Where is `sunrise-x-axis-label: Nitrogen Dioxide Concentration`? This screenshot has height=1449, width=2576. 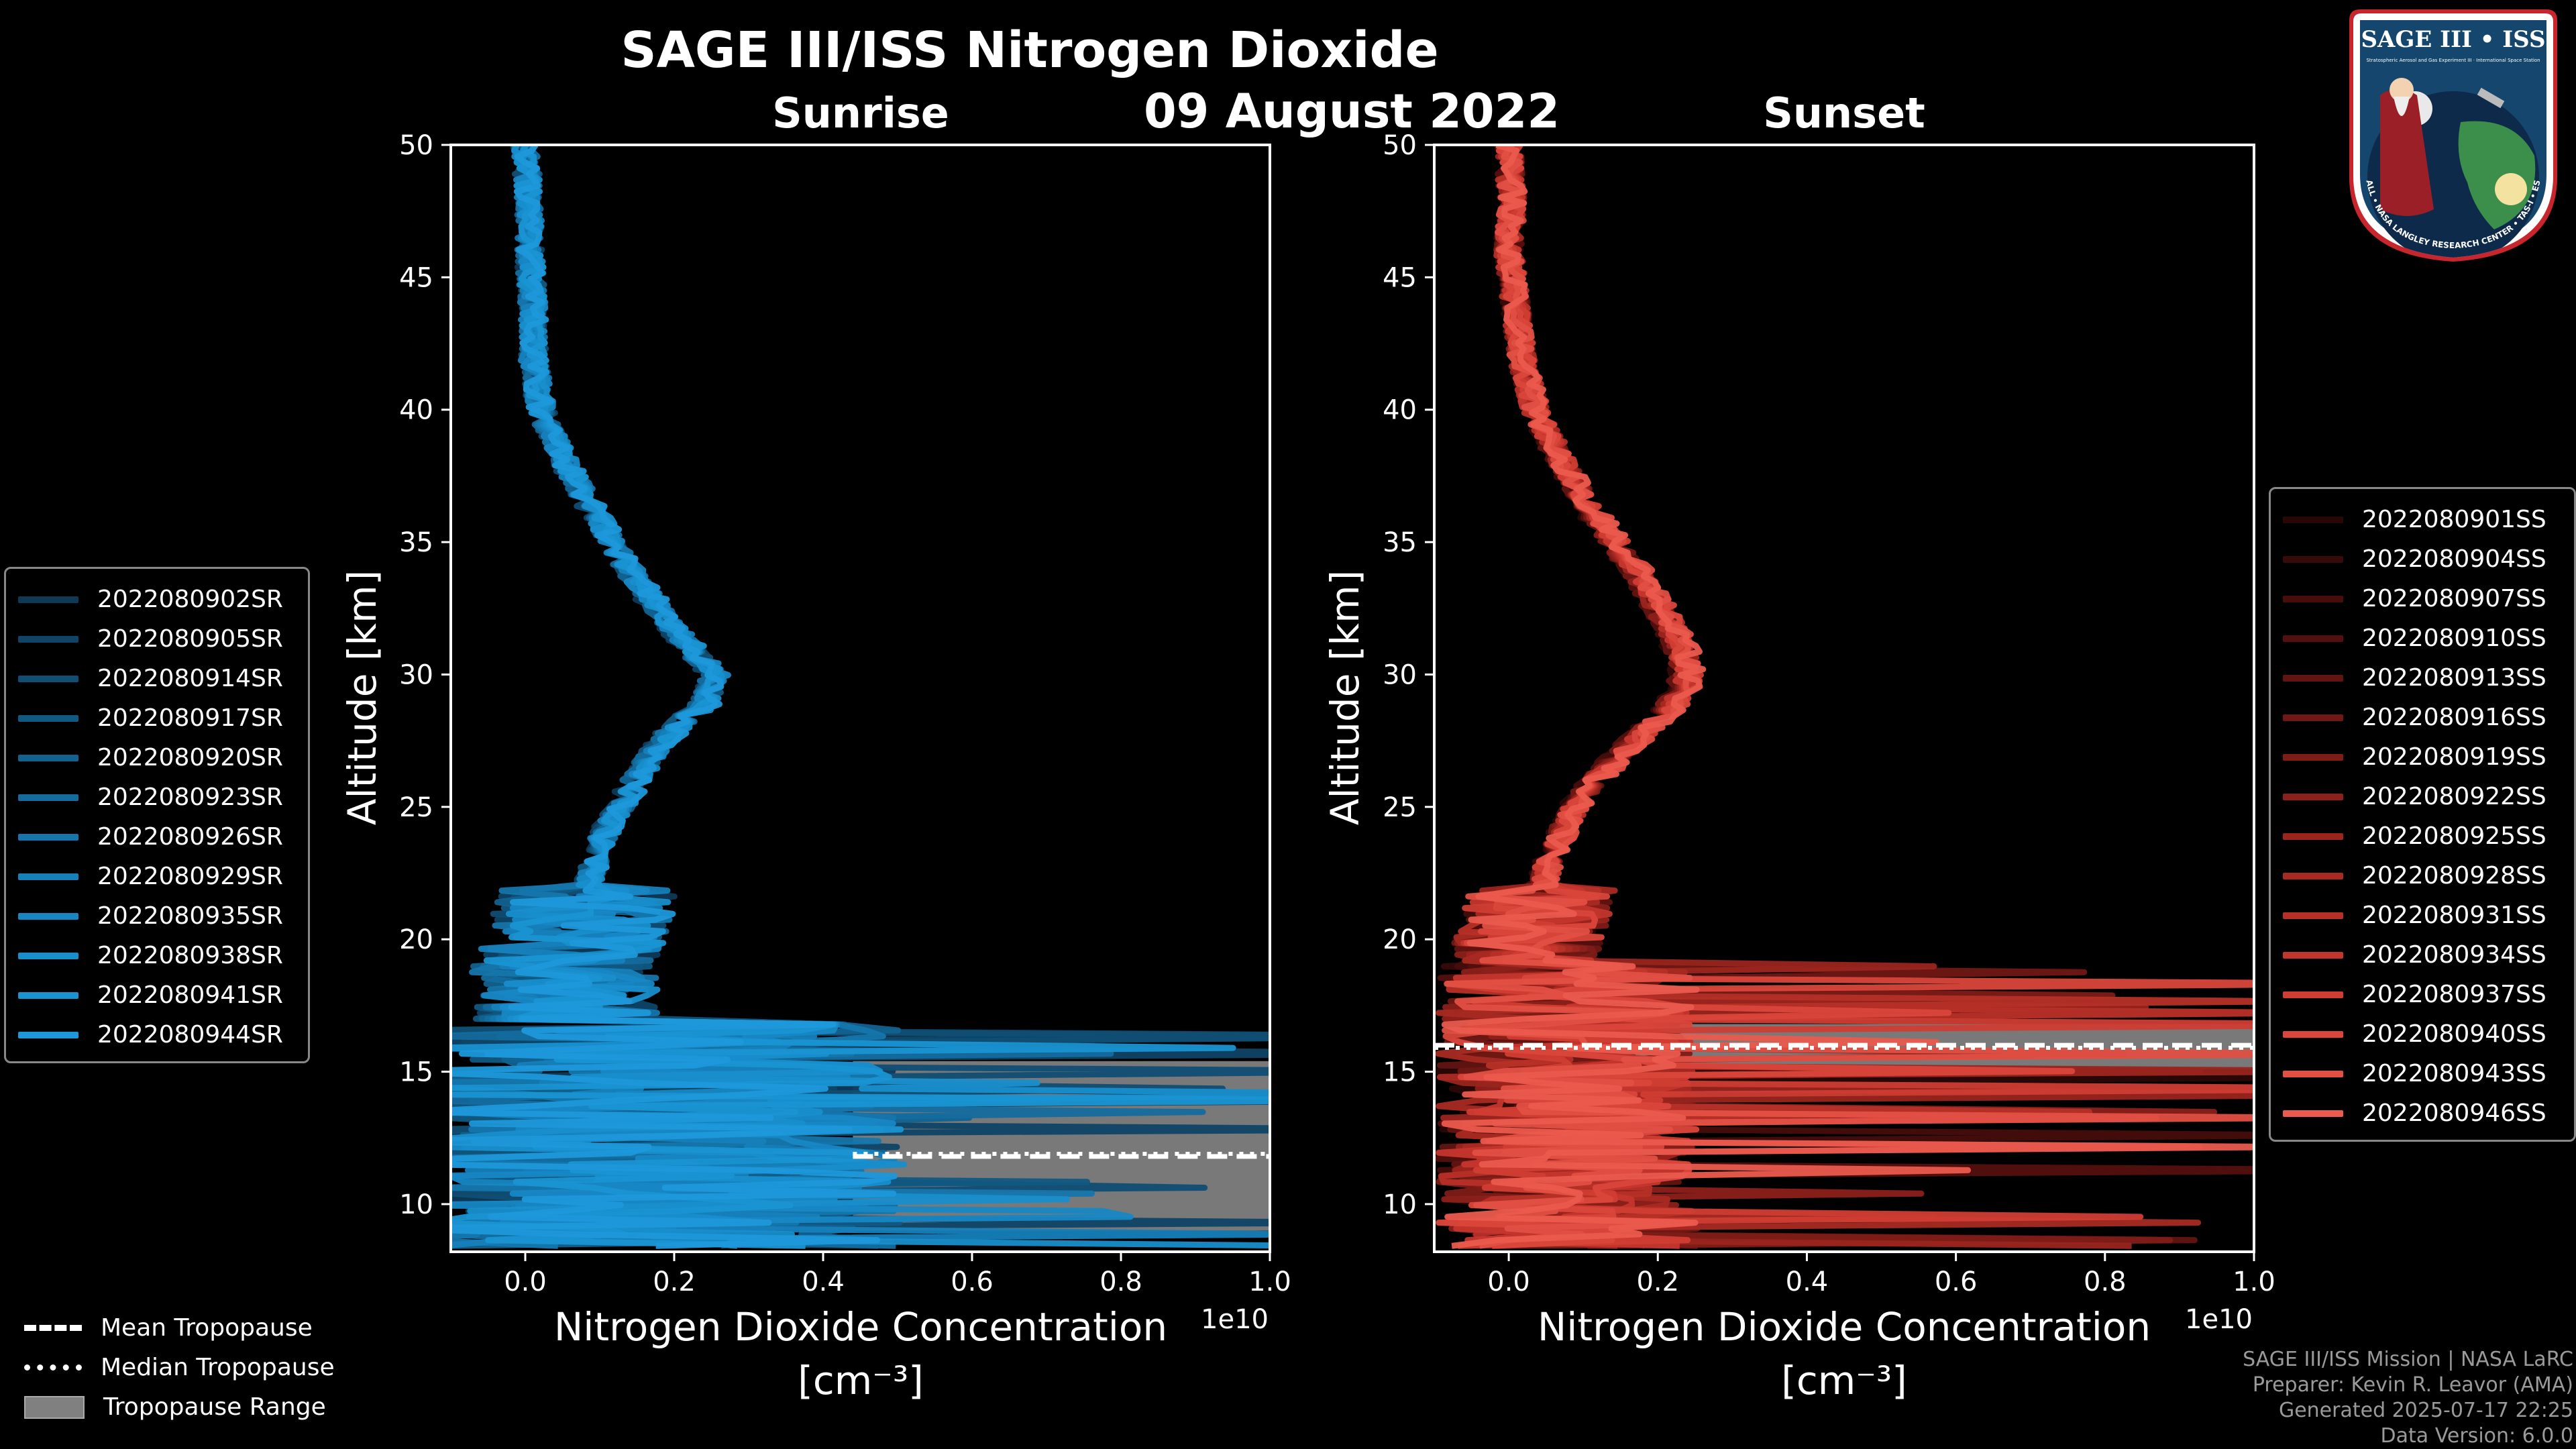
sunrise-x-axis-label: Nitrogen Dioxide Concentration is located at coordinates (860, 1327).